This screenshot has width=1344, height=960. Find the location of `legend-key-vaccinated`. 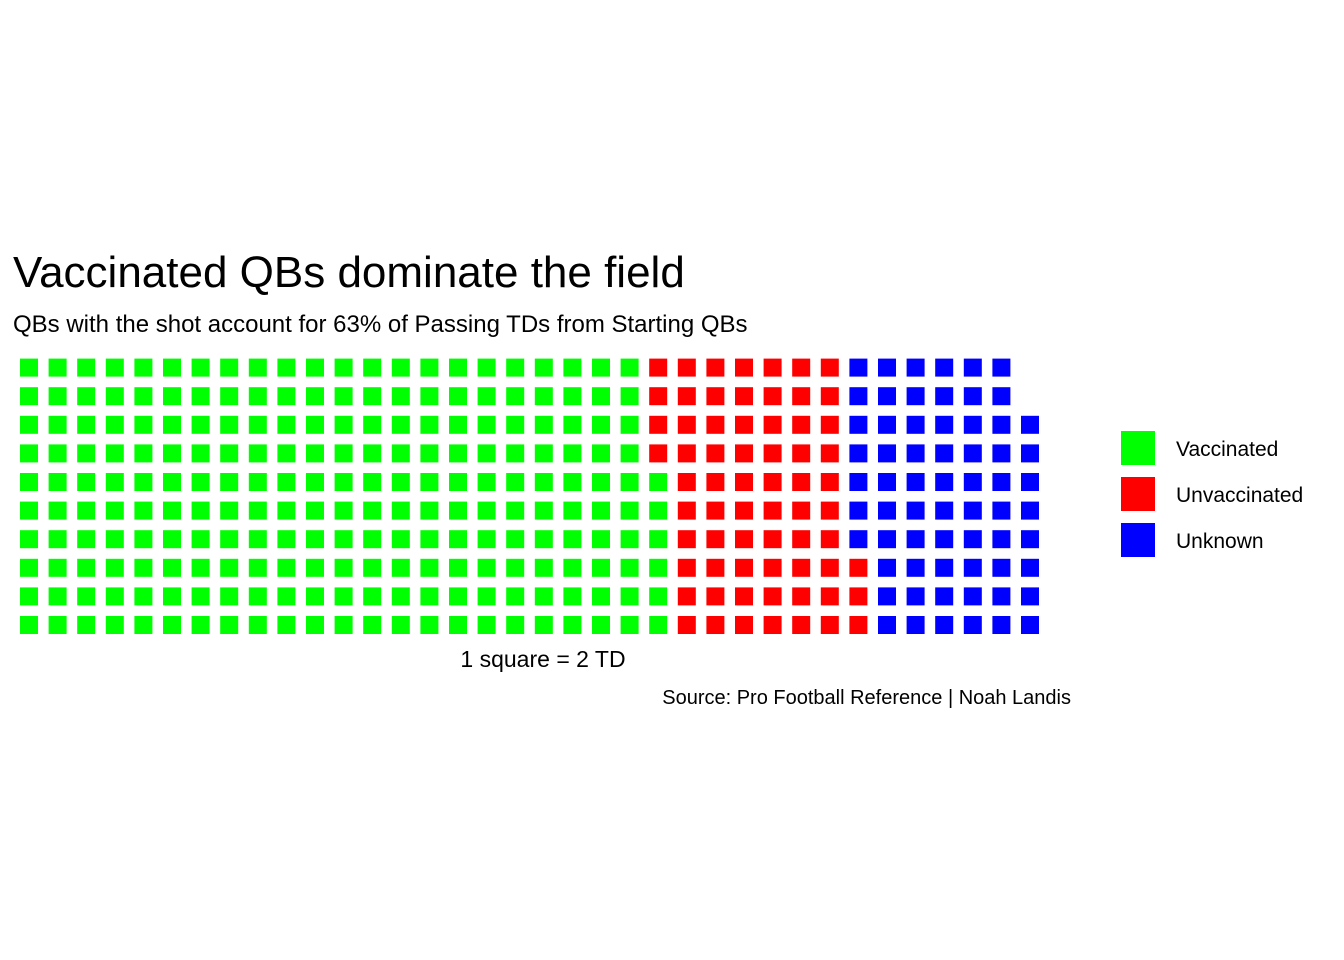

legend-key-vaccinated is located at coordinates (1138, 448).